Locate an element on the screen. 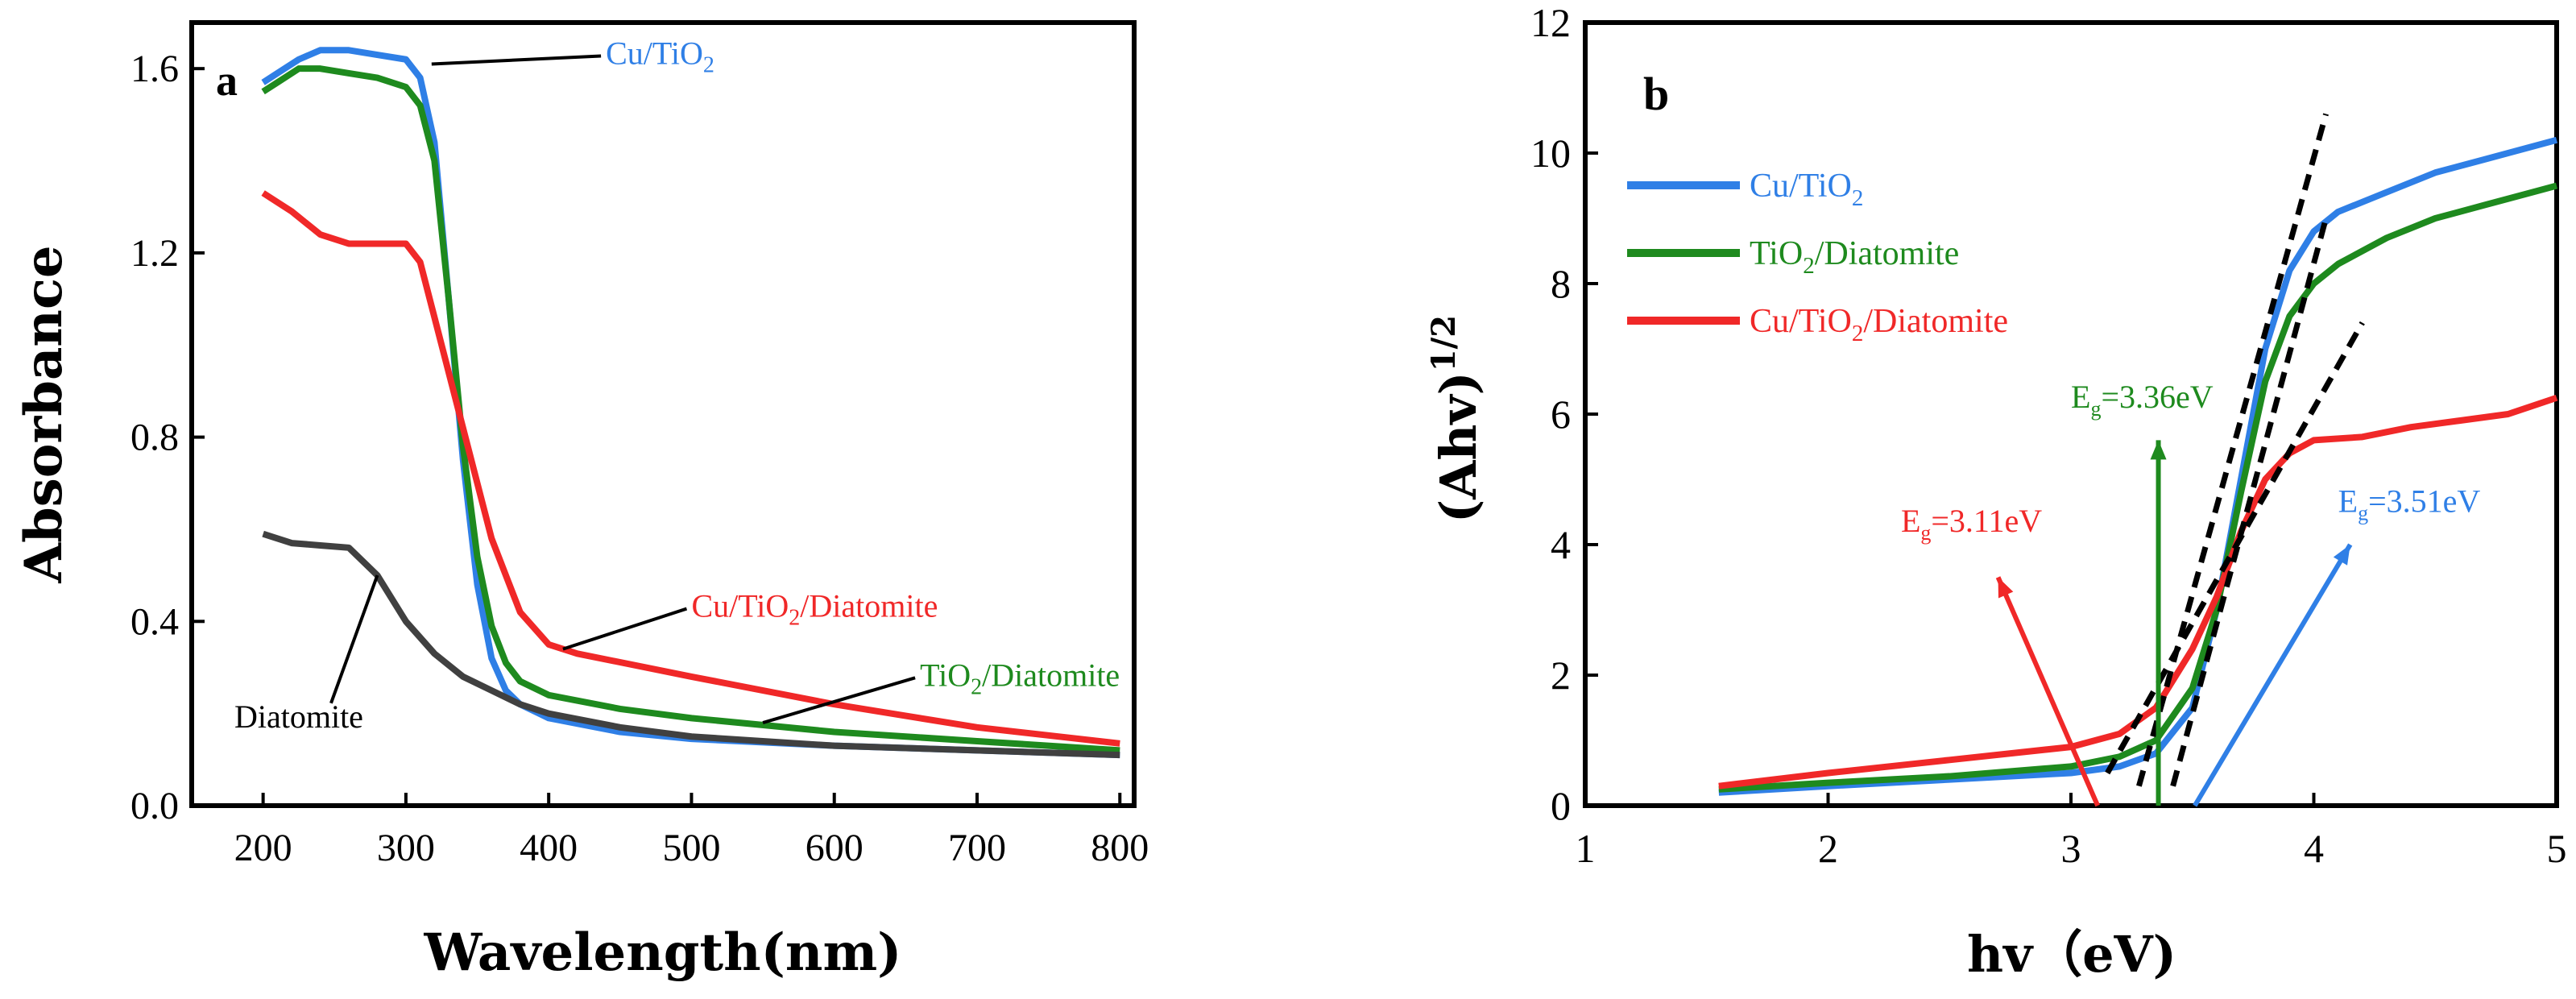 Image resolution: width=2576 pixels, height=999 pixels. legend-label-cu-tio2-main: Cu/TiO is located at coordinates (1801, 186).